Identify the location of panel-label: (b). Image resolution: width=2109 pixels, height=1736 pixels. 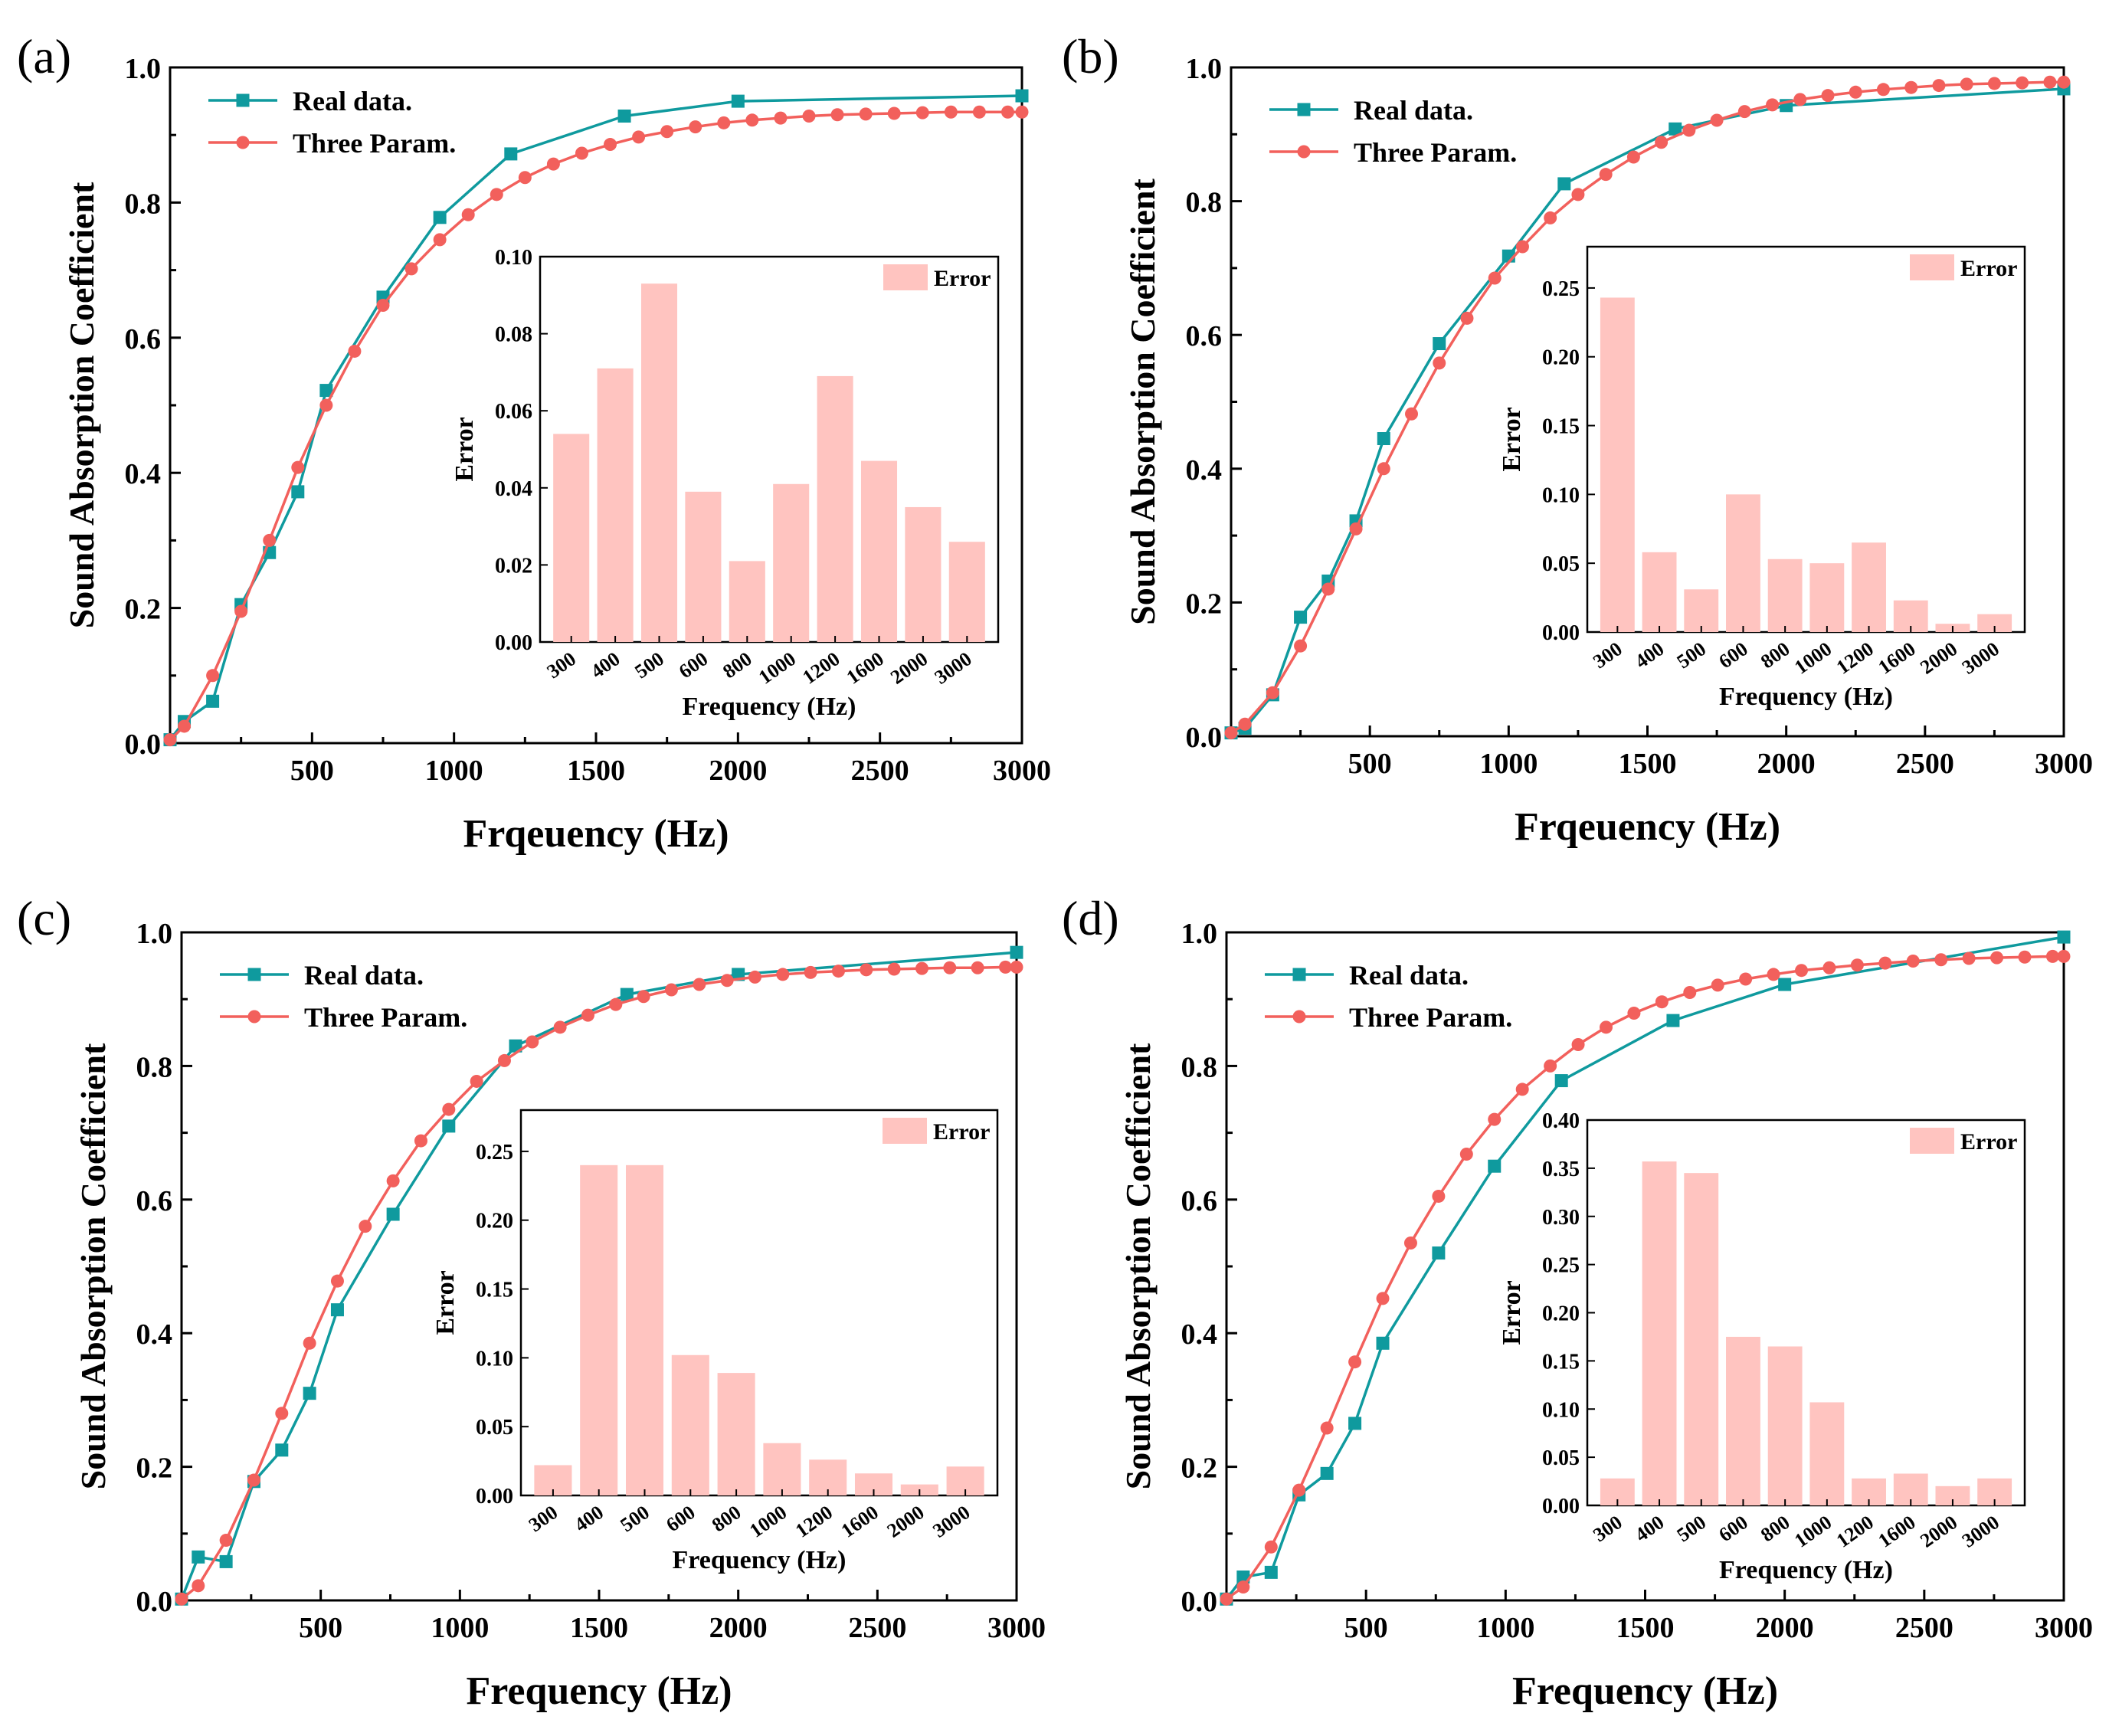
(1091, 56).